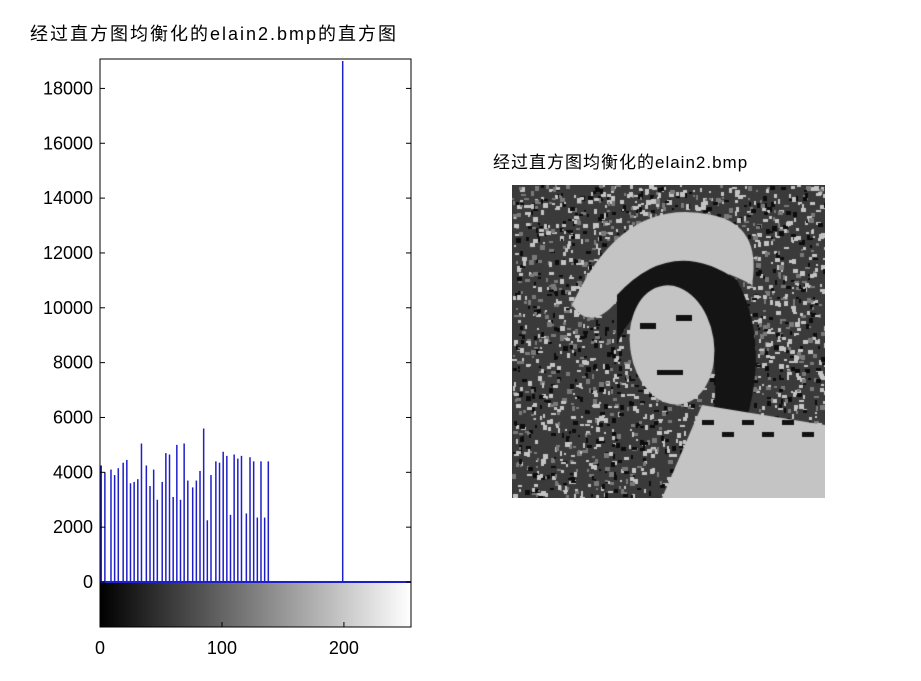 This screenshot has width=921, height=681. What do you see at coordinates (214, 34) in the screenshot?
I see `histogram-title: 经过直方图均衡化的elain2.bmp的直方图` at bounding box center [214, 34].